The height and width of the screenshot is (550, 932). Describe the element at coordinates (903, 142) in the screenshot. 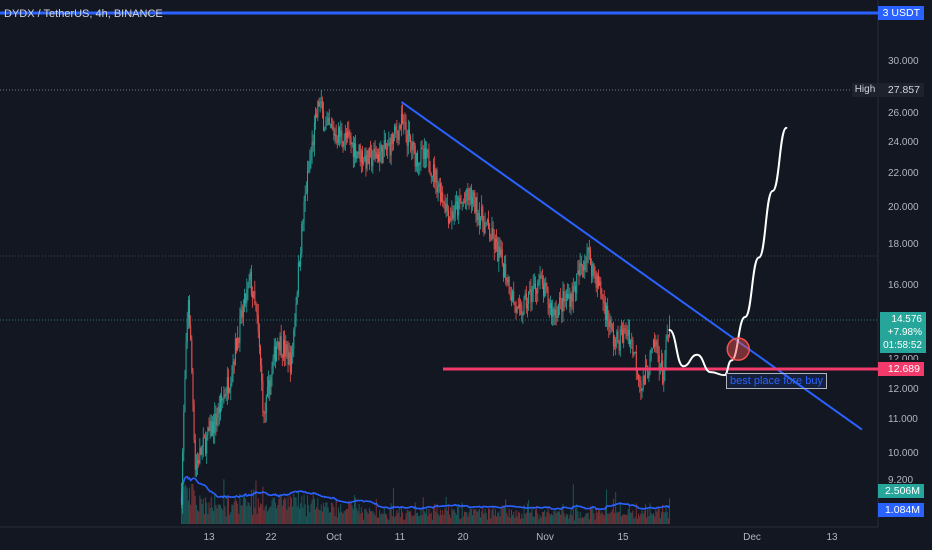

I see `price-tick: 24.000` at that location.